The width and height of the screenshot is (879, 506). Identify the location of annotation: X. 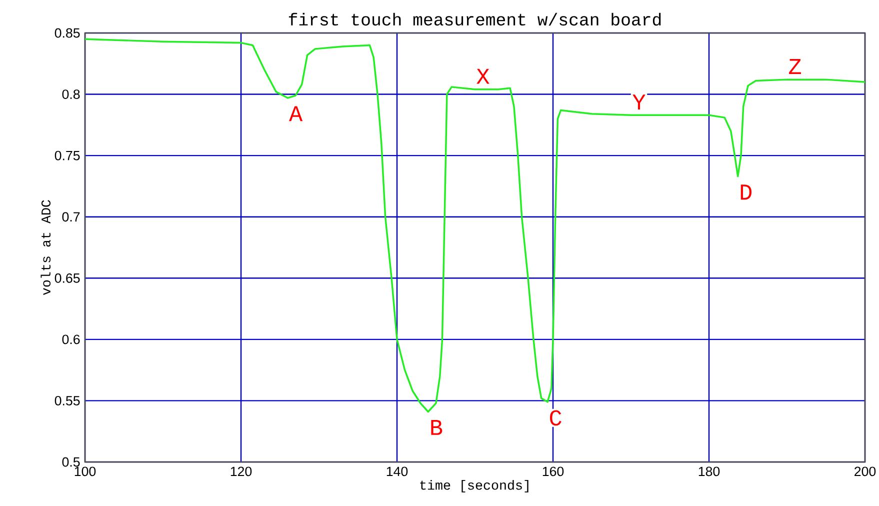
(483, 76).